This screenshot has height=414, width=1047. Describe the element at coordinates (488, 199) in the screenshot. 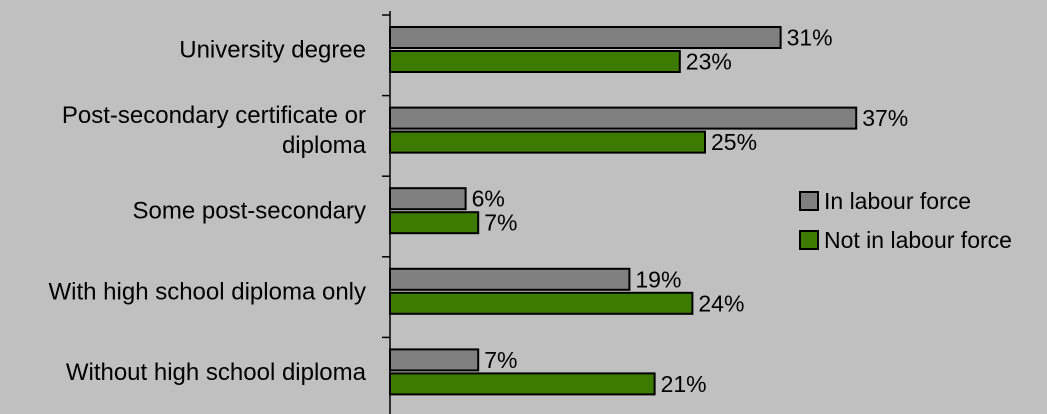

I see `data-label-in-labour-force-some-post-secondary: 6%` at that location.